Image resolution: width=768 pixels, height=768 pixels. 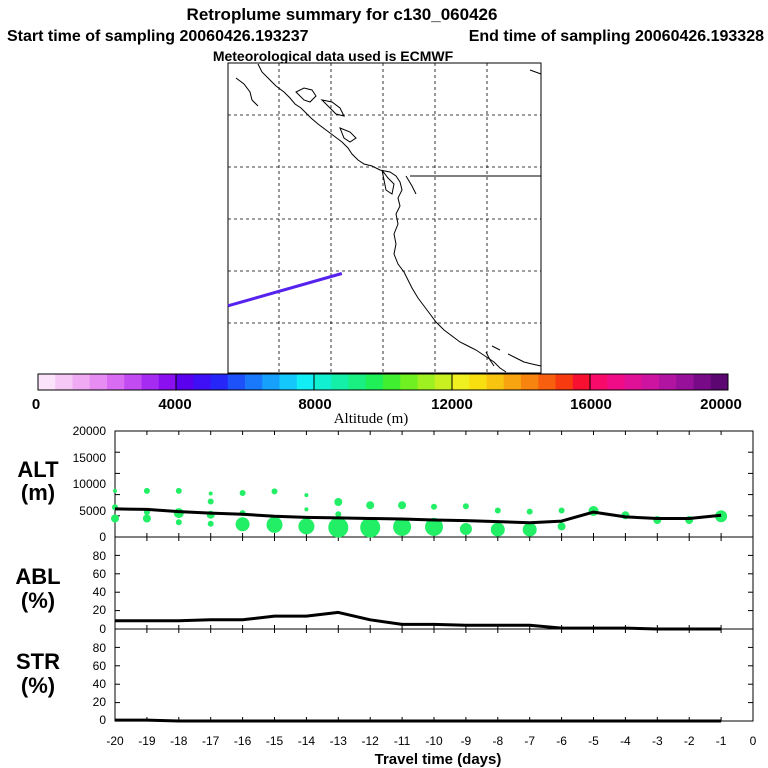 What do you see at coordinates (561, 741) in the screenshot?
I see `x-tick-label: -6` at bounding box center [561, 741].